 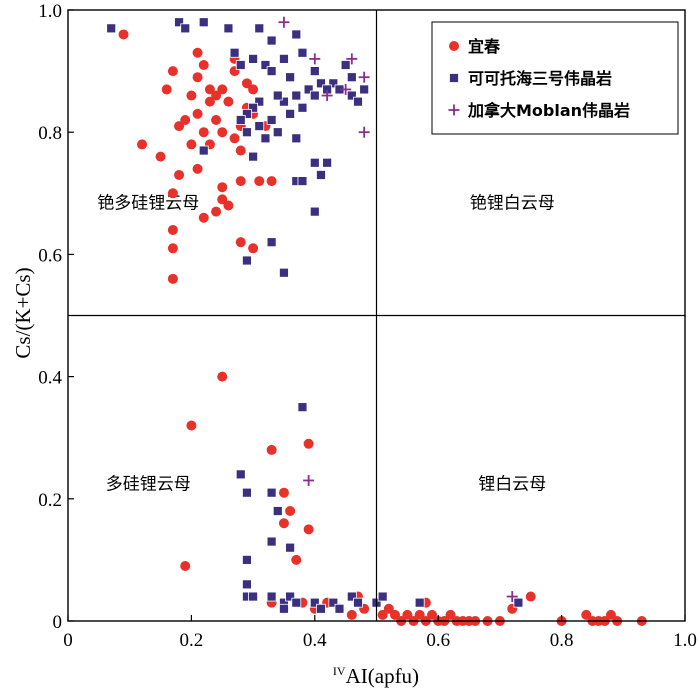 What do you see at coordinates (148, 485) in the screenshot?
I see `region-label: 多硅锂云母` at bounding box center [148, 485].